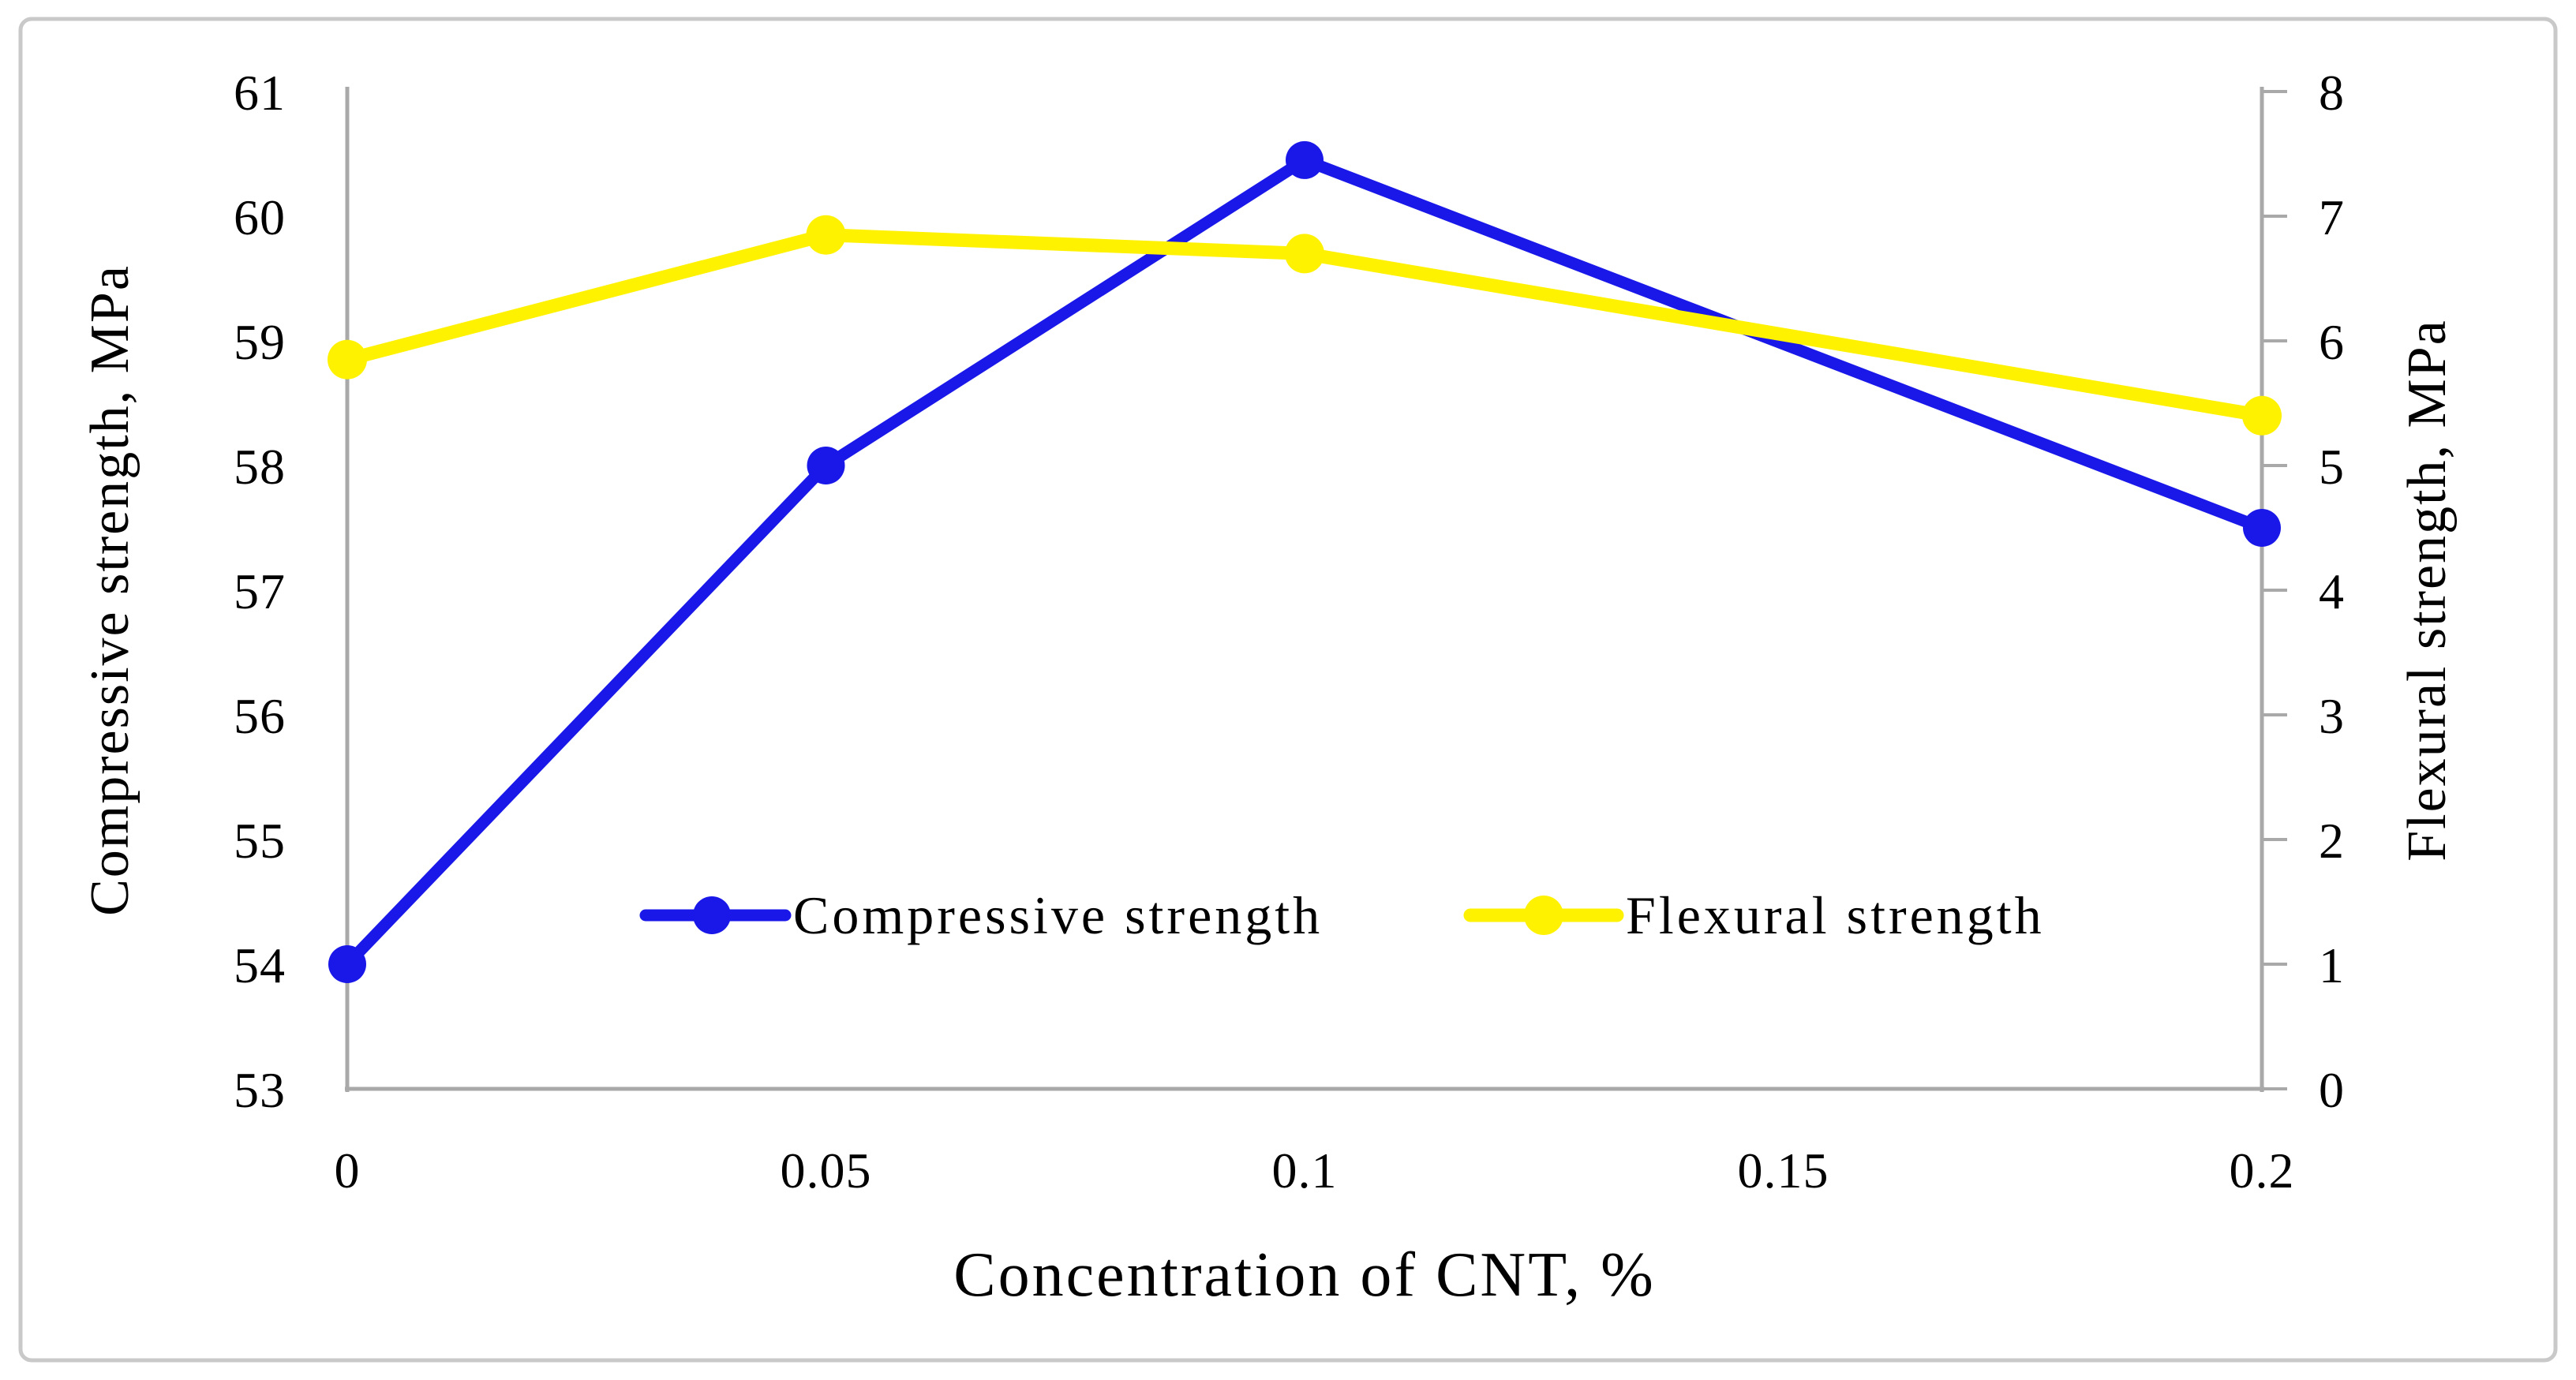 Image resolution: width=2576 pixels, height=1380 pixels. Describe the element at coordinates (260, 1090) in the screenshot. I see `left-axis-tick-label: 53` at that location.